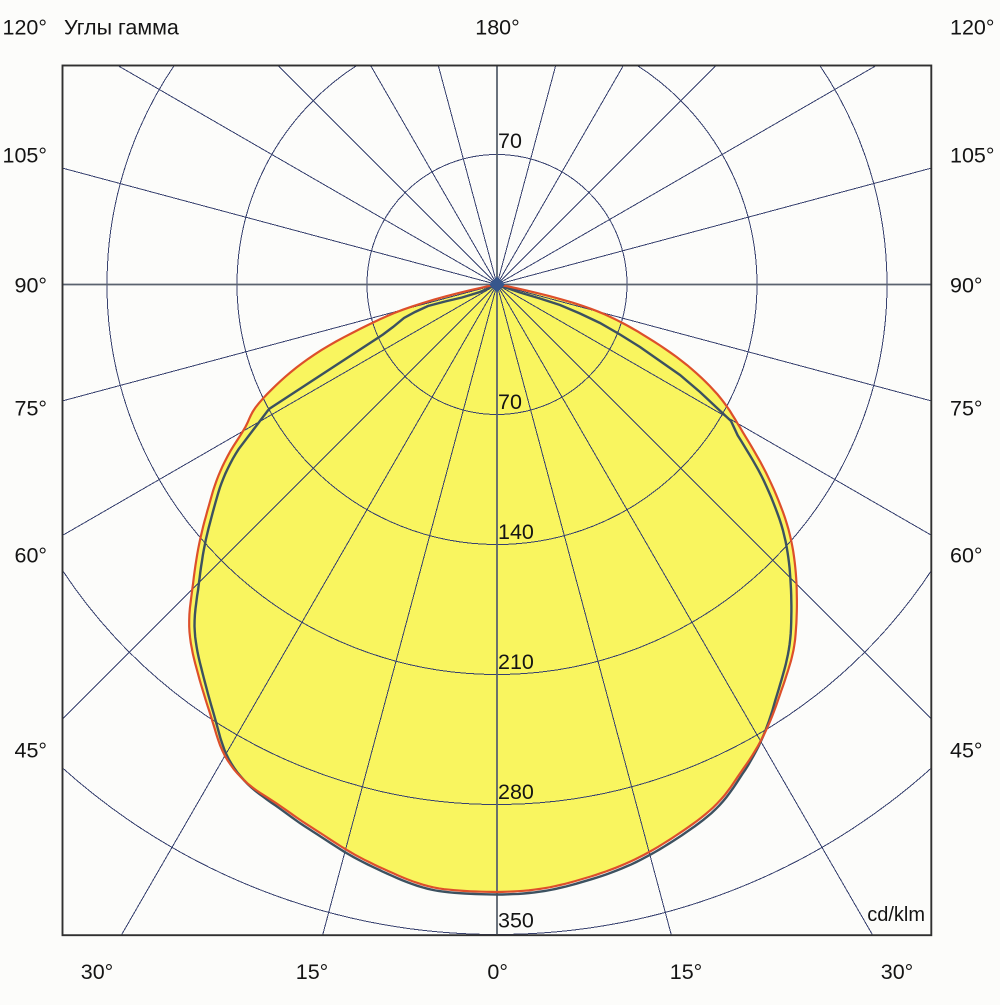 The height and width of the screenshot is (1005, 1000). Describe the element at coordinates (497, 28) in the screenshot. I see `svg-text: 180°` at that location.